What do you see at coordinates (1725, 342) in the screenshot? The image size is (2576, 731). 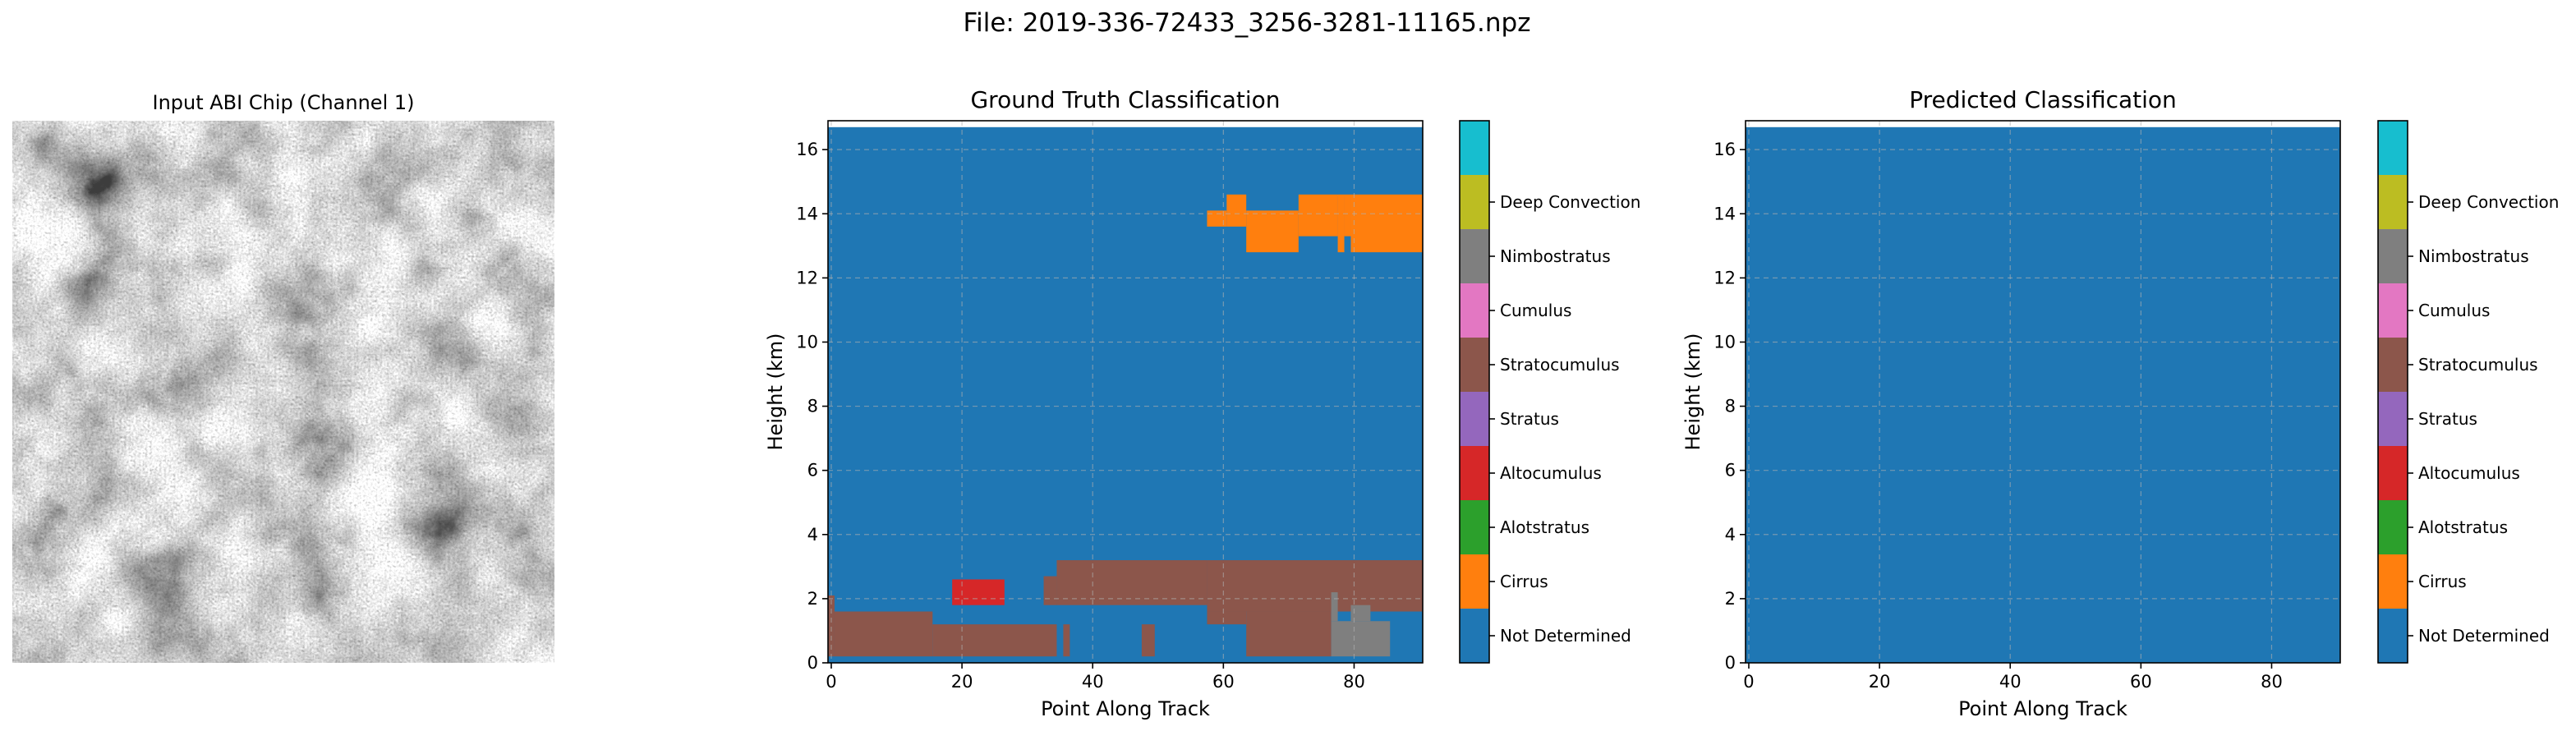 I see `p1-y-tick-label: 10` at bounding box center [1725, 342].